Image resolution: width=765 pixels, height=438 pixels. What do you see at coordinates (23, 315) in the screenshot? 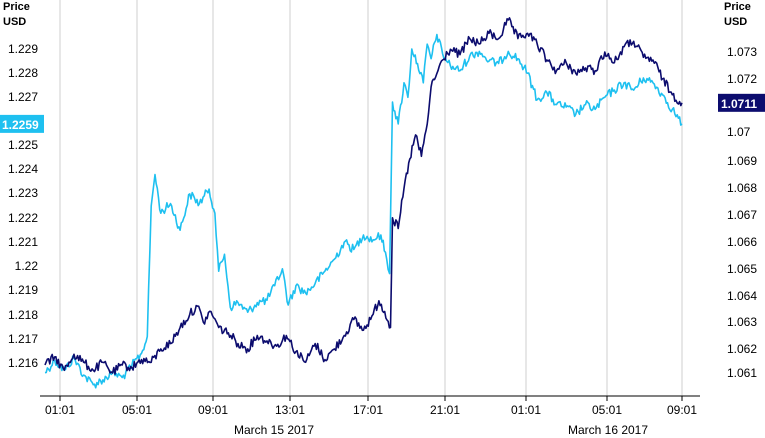
I see `left-tick-label: 1.218` at bounding box center [23, 315].